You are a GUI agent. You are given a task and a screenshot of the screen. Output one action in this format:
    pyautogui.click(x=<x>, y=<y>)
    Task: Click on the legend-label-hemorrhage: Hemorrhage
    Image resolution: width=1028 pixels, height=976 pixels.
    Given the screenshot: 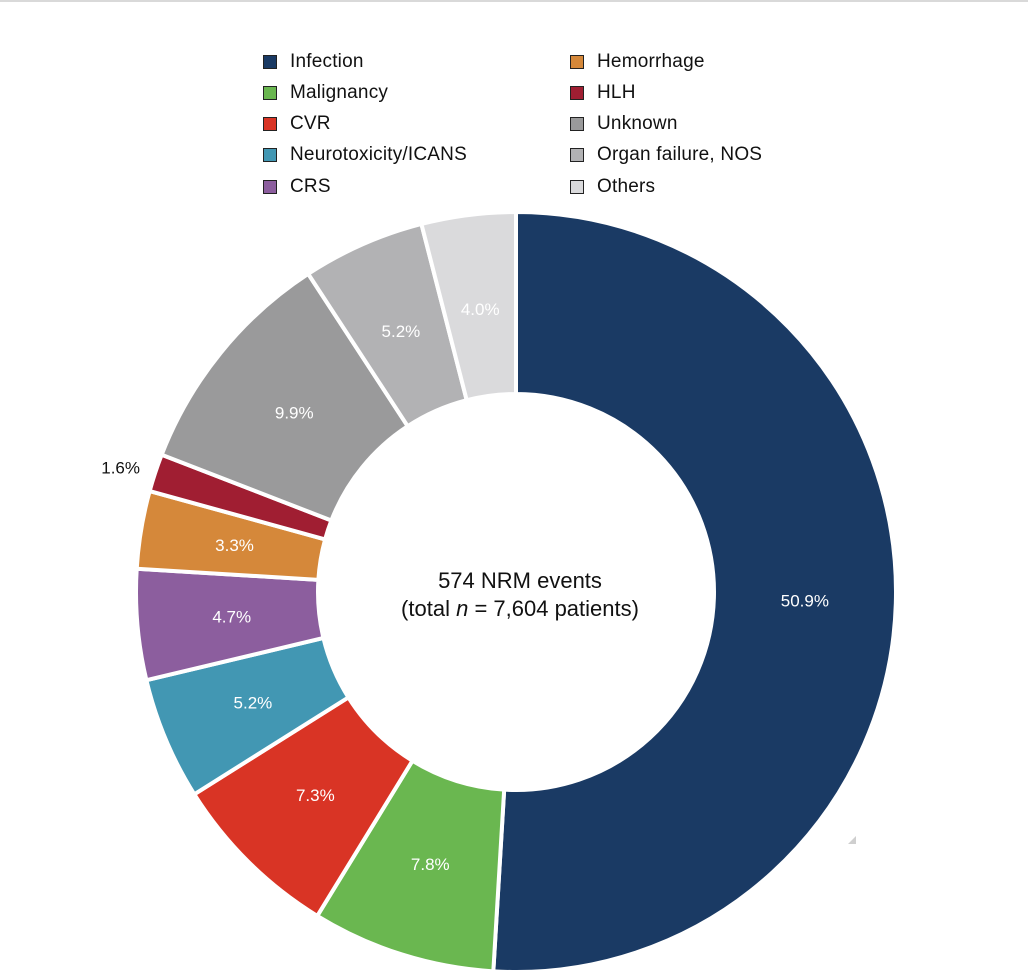 What is the action you would take?
    pyautogui.click(x=651, y=61)
    